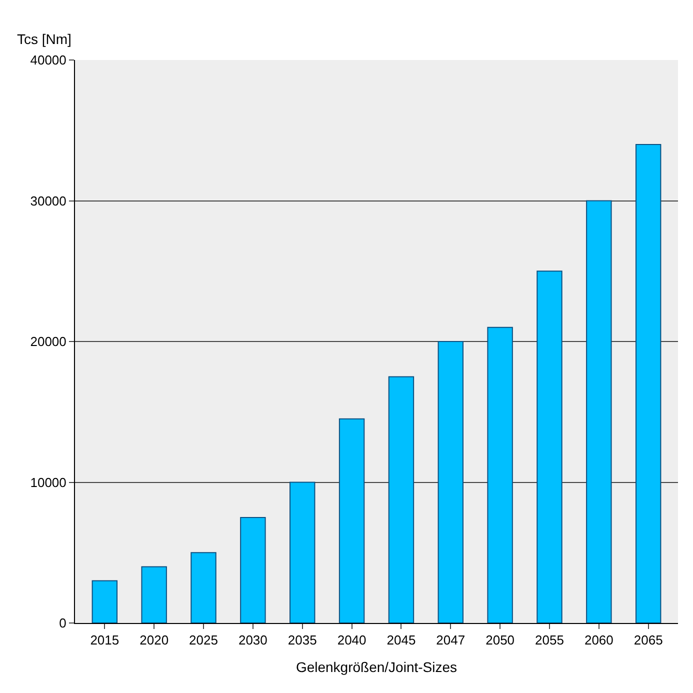 The image size is (693, 693). I want to click on x-tick-label: 2030, so click(253, 640).